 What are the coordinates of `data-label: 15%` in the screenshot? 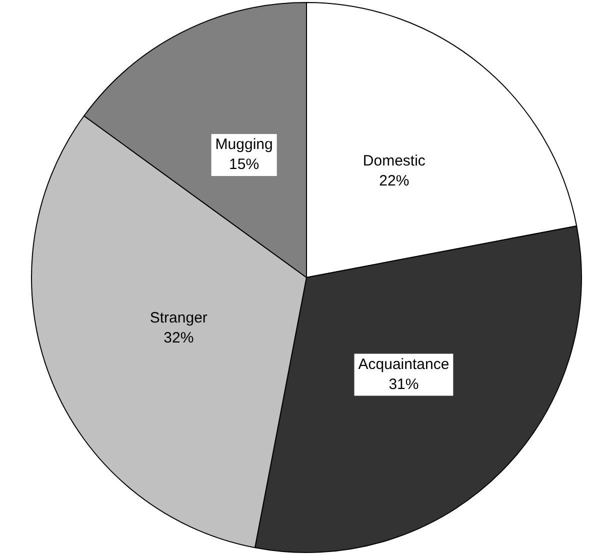 It's located at (244, 165).